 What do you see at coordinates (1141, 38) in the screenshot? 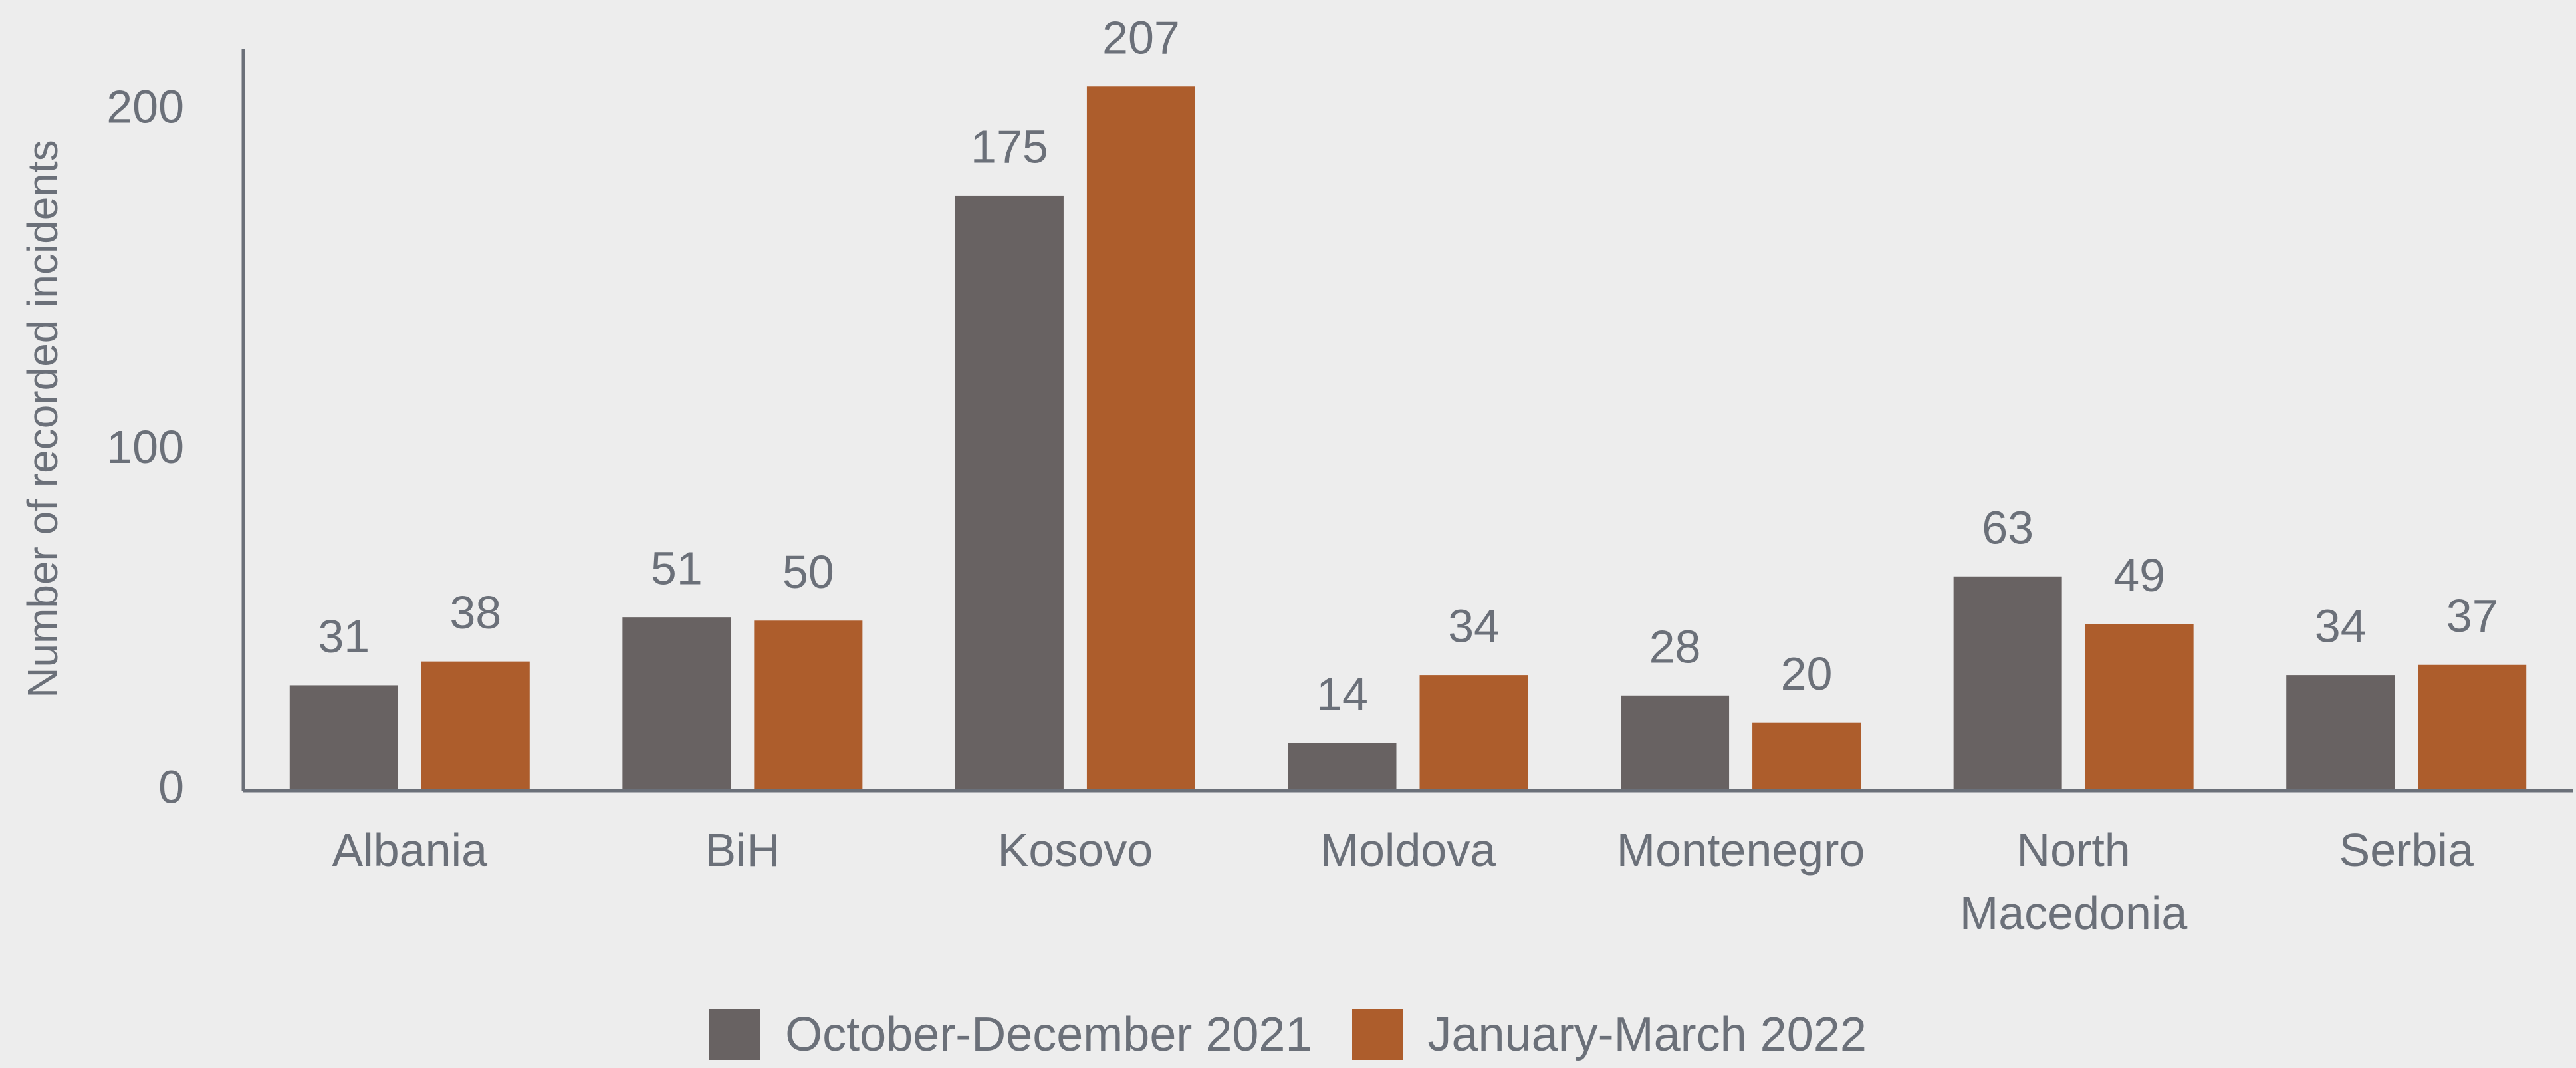
I see `value-label: 207` at bounding box center [1141, 38].